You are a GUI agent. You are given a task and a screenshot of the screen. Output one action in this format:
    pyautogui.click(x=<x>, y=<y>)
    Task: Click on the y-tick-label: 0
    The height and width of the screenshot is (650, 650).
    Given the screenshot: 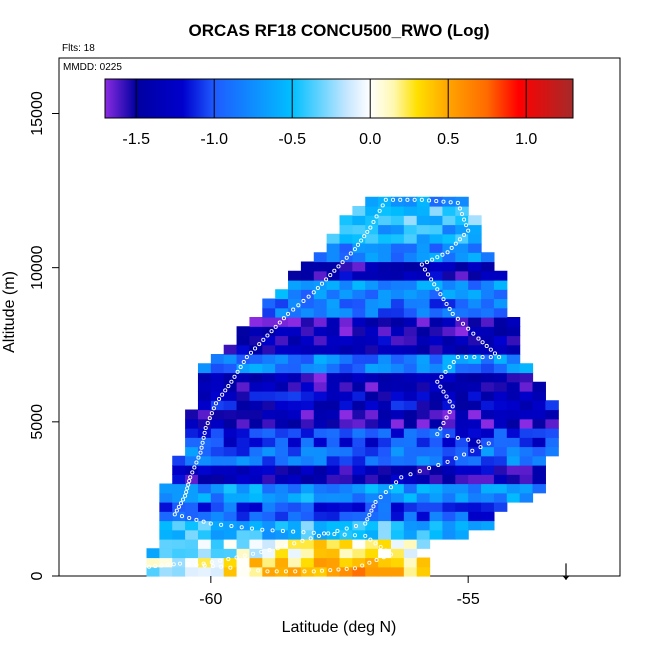 What is the action you would take?
    pyautogui.click(x=37, y=575)
    